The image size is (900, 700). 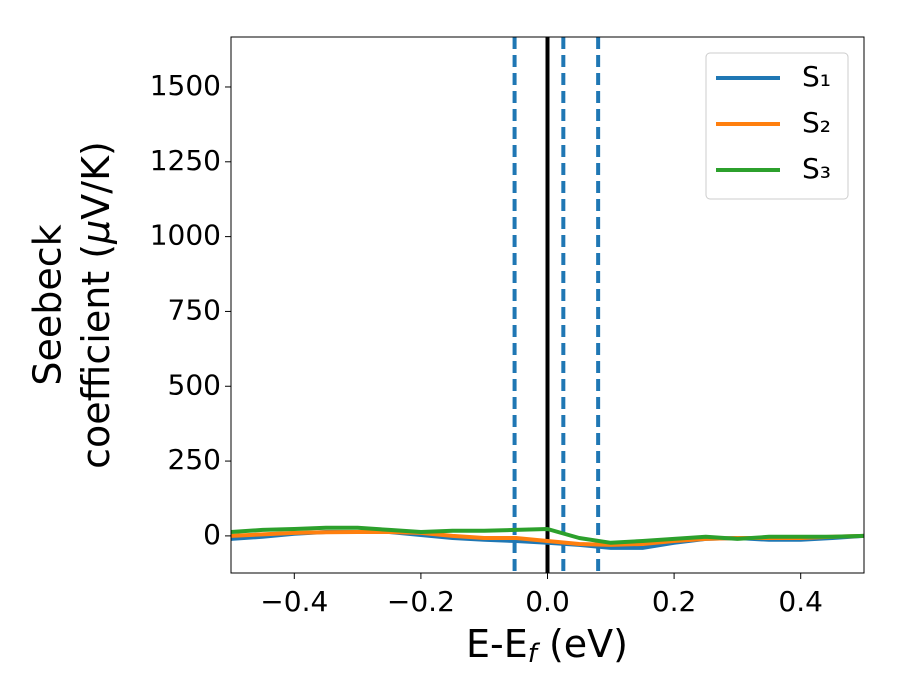 What do you see at coordinates (816, 122) in the screenshot?
I see `legend-label: S₂` at bounding box center [816, 122].